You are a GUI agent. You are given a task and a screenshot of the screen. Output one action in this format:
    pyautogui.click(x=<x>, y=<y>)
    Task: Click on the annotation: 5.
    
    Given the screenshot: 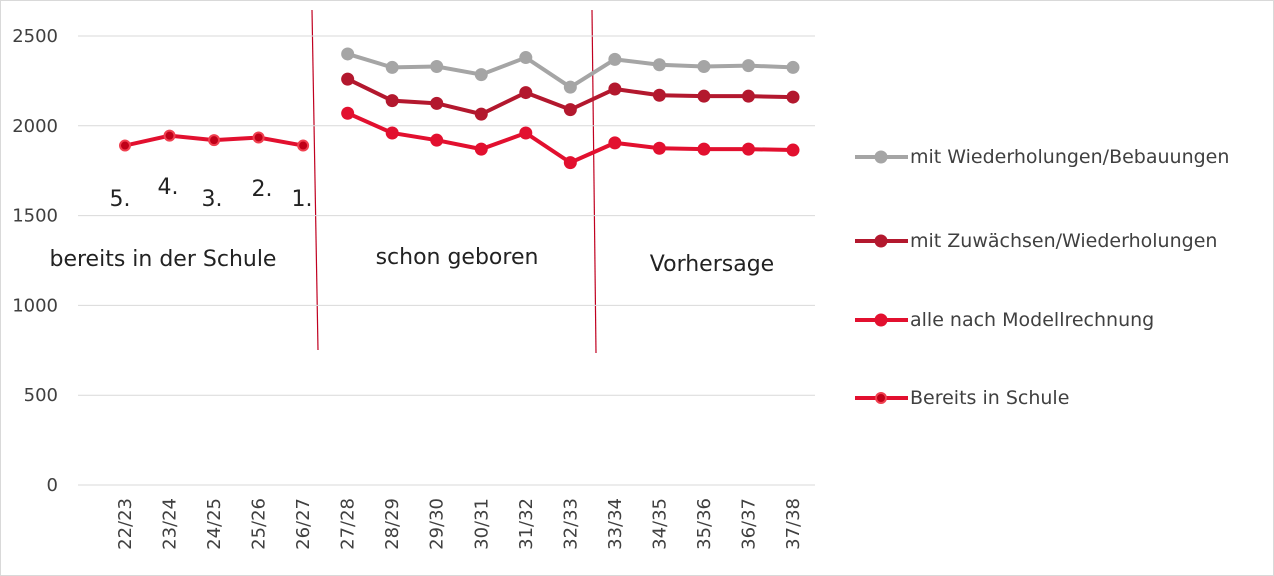 What is the action you would take?
    pyautogui.click(x=120, y=199)
    